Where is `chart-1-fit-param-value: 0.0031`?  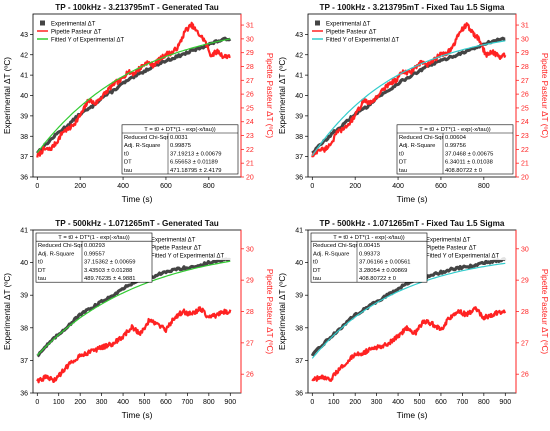 chart-1-fit-param-value: 0.0031 is located at coordinates (179, 138).